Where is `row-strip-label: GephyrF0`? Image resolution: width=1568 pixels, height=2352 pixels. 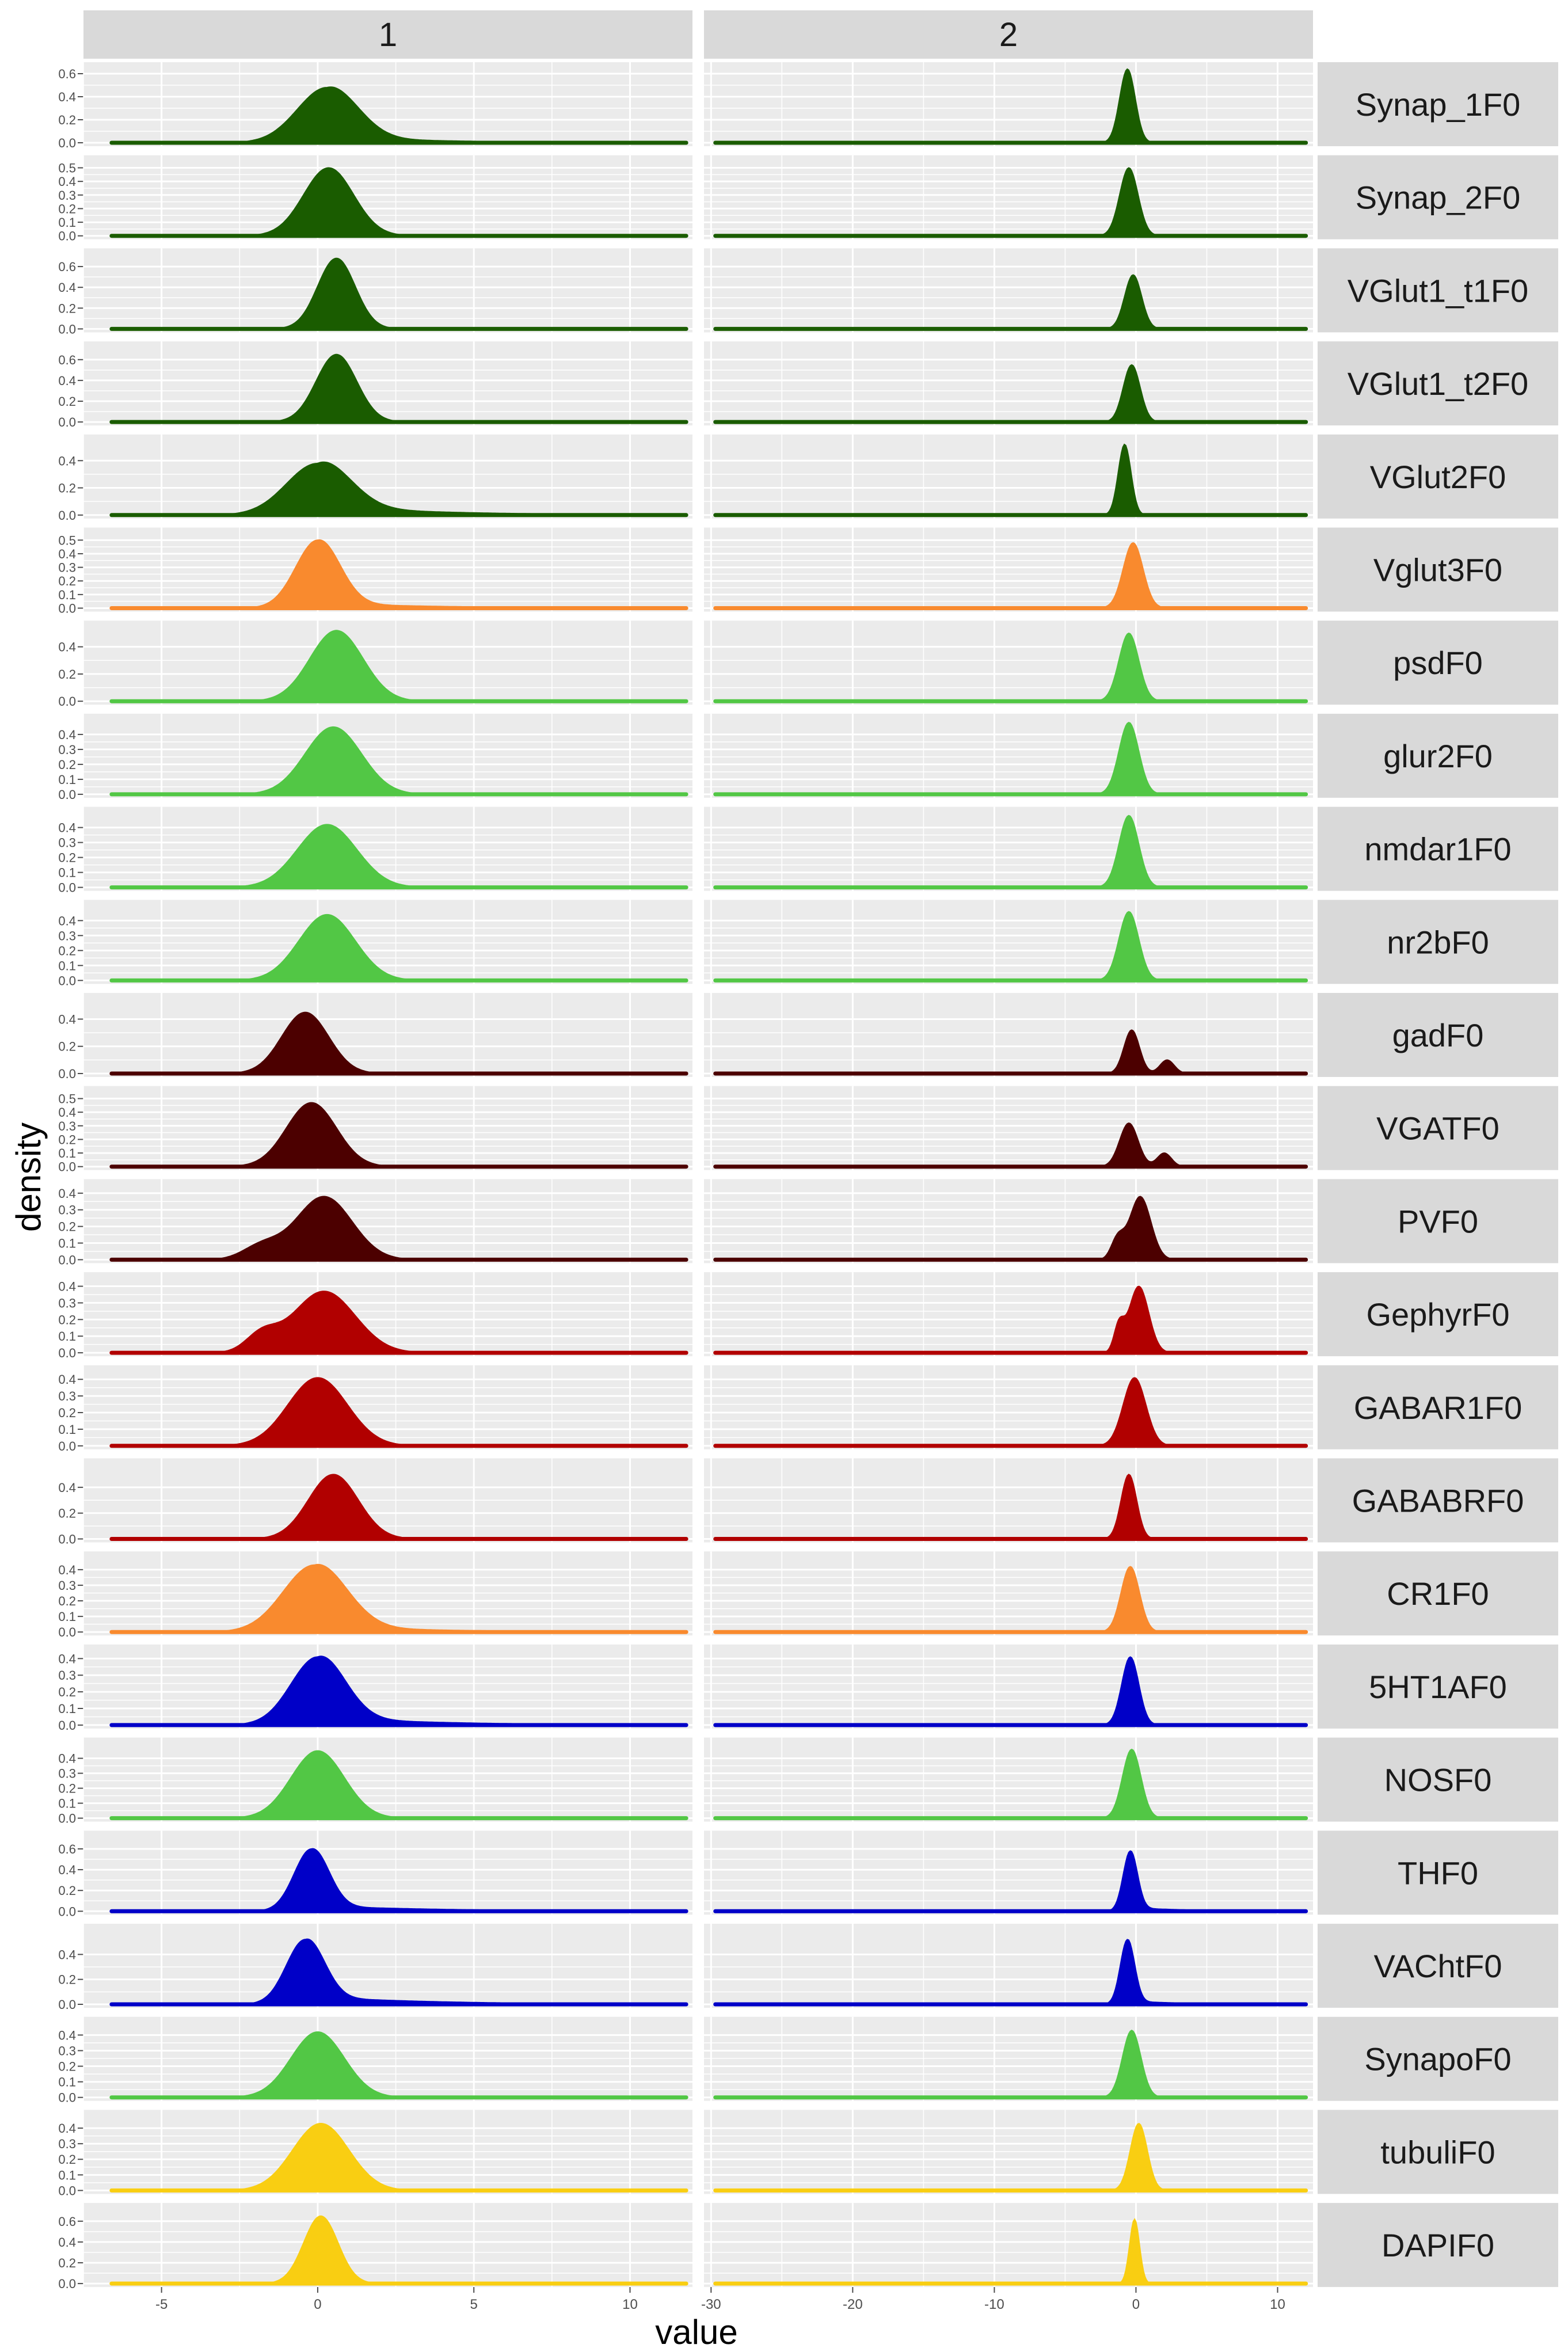
row-strip-label: GephyrF0 is located at coordinates (1439, 1314).